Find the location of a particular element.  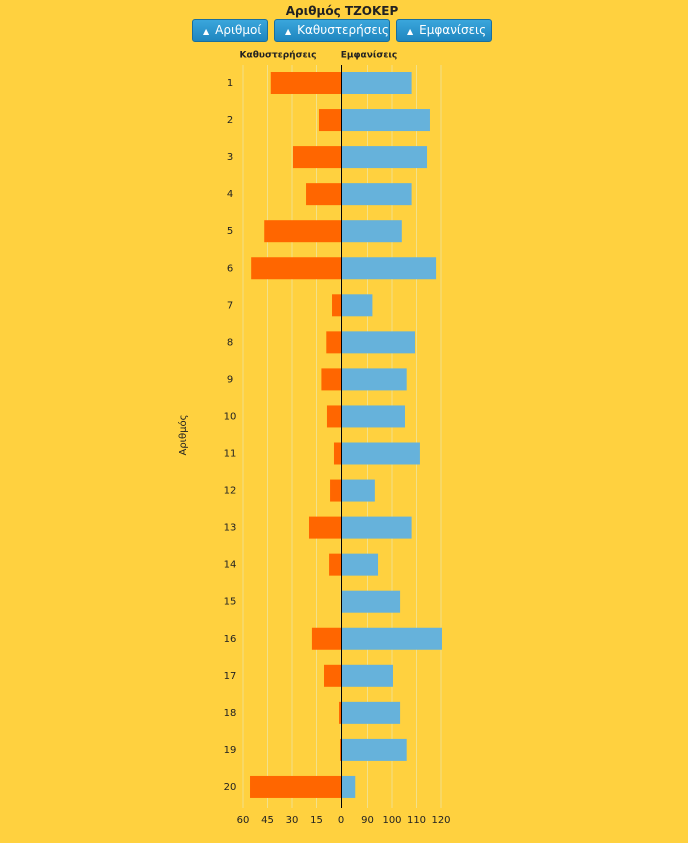

x-tick-label: 100 is located at coordinates (391, 820).